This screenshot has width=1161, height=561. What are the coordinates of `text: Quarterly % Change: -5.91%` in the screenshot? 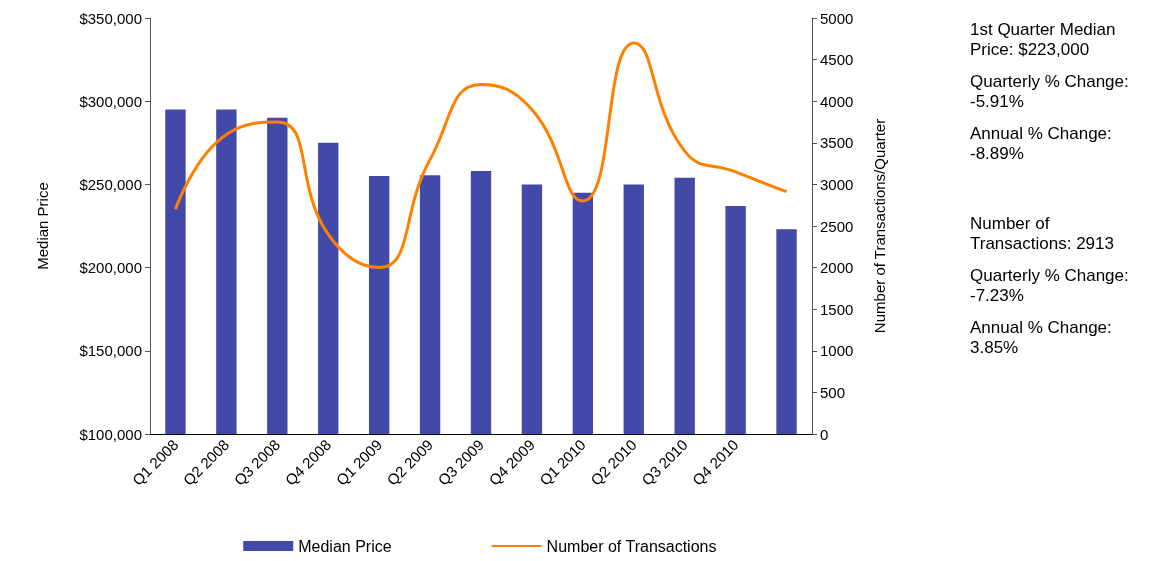 It's located at (1050, 92).